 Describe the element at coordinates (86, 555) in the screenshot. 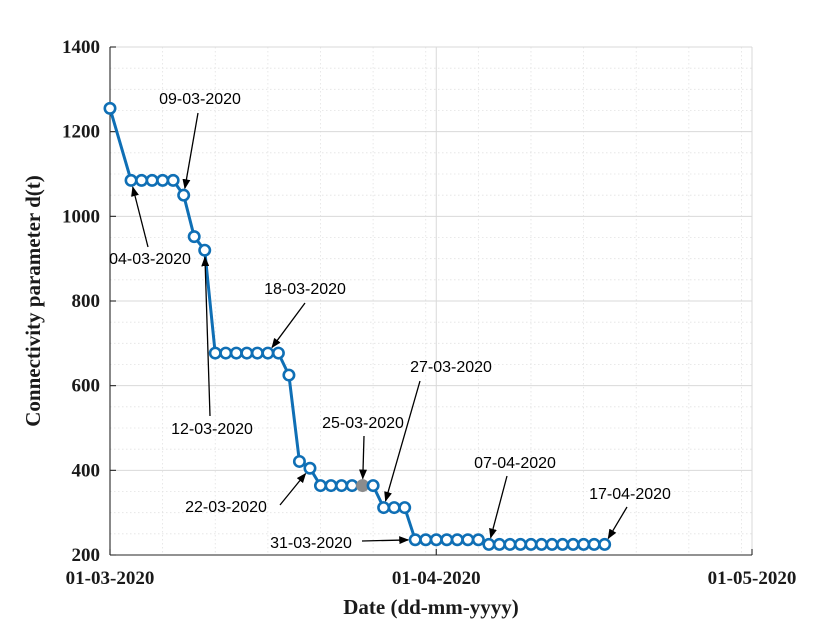

I see `y-tick-label: 200` at that location.